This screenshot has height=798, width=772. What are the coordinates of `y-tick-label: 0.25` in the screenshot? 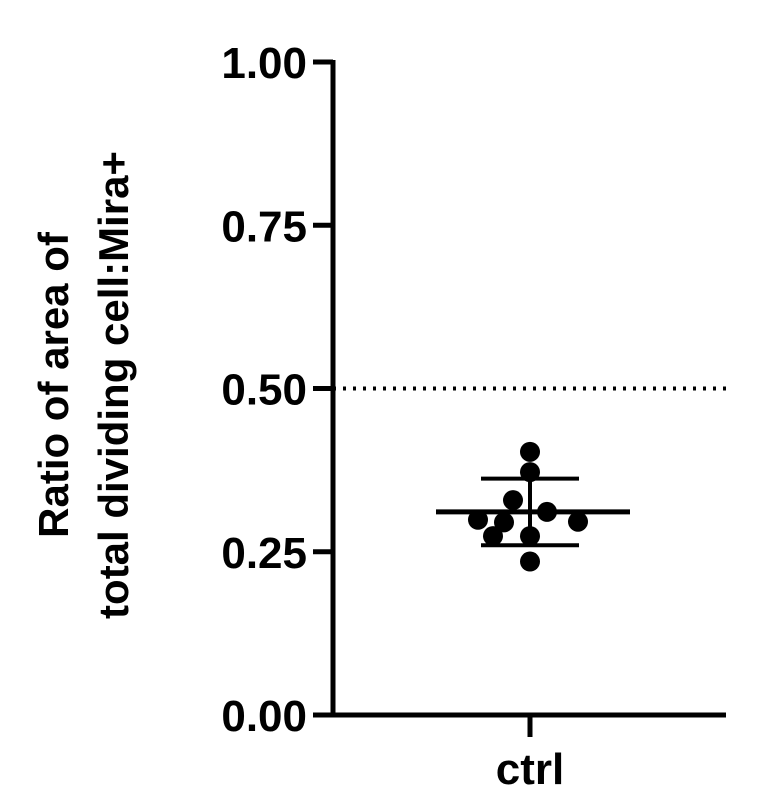 It's located at (264, 553).